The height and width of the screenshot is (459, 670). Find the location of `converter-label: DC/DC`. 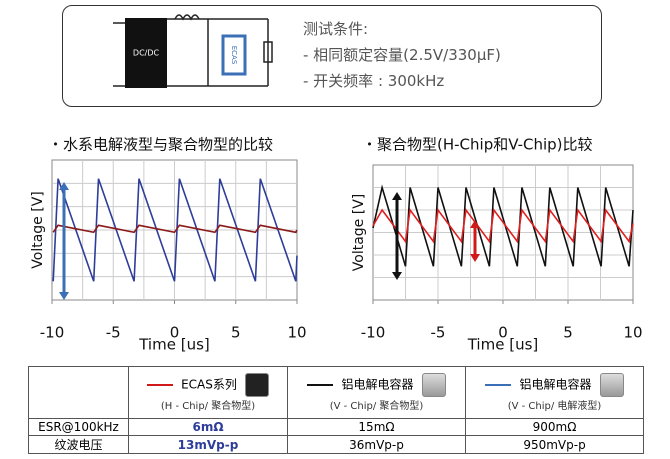

converter-label: DC/DC is located at coordinates (146, 53).